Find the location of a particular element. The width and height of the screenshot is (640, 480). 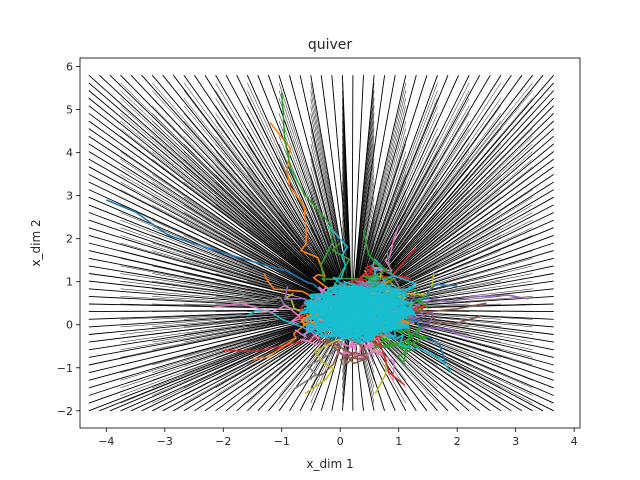

x-tick-label: −1 is located at coordinates (282, 441).